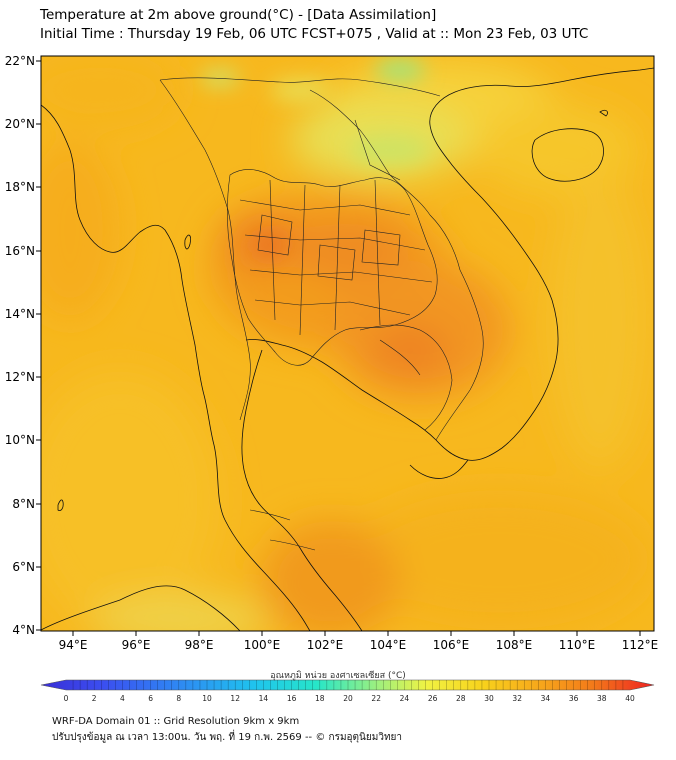  What do you see at coordinates (577, 645) in the screenshot?
I see `lon-label-110: 110°E` at bounding box center [577, 645].